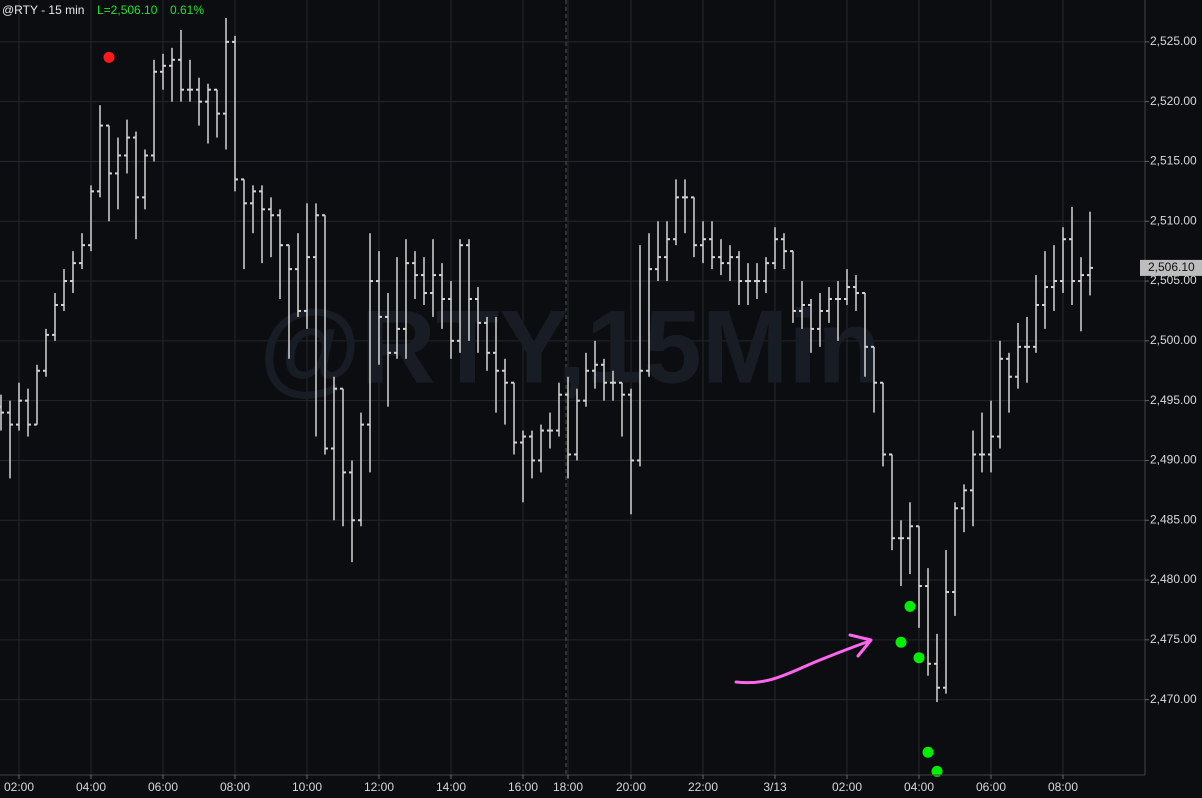  Describe the element at coordinates (1173, 460) in the screenshot. I see `y-tick-label: 2,490.00` at that location.